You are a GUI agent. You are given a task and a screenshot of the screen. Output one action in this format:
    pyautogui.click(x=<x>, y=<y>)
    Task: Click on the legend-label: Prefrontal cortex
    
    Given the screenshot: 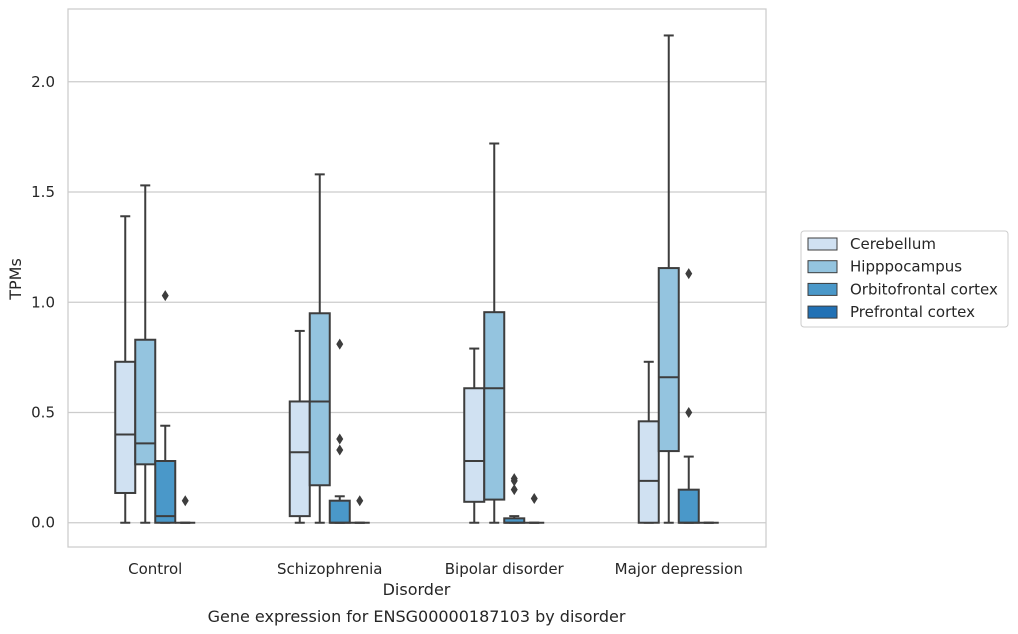 What is the action you would take?
    pyautogui.click(x=912, y=312)
    